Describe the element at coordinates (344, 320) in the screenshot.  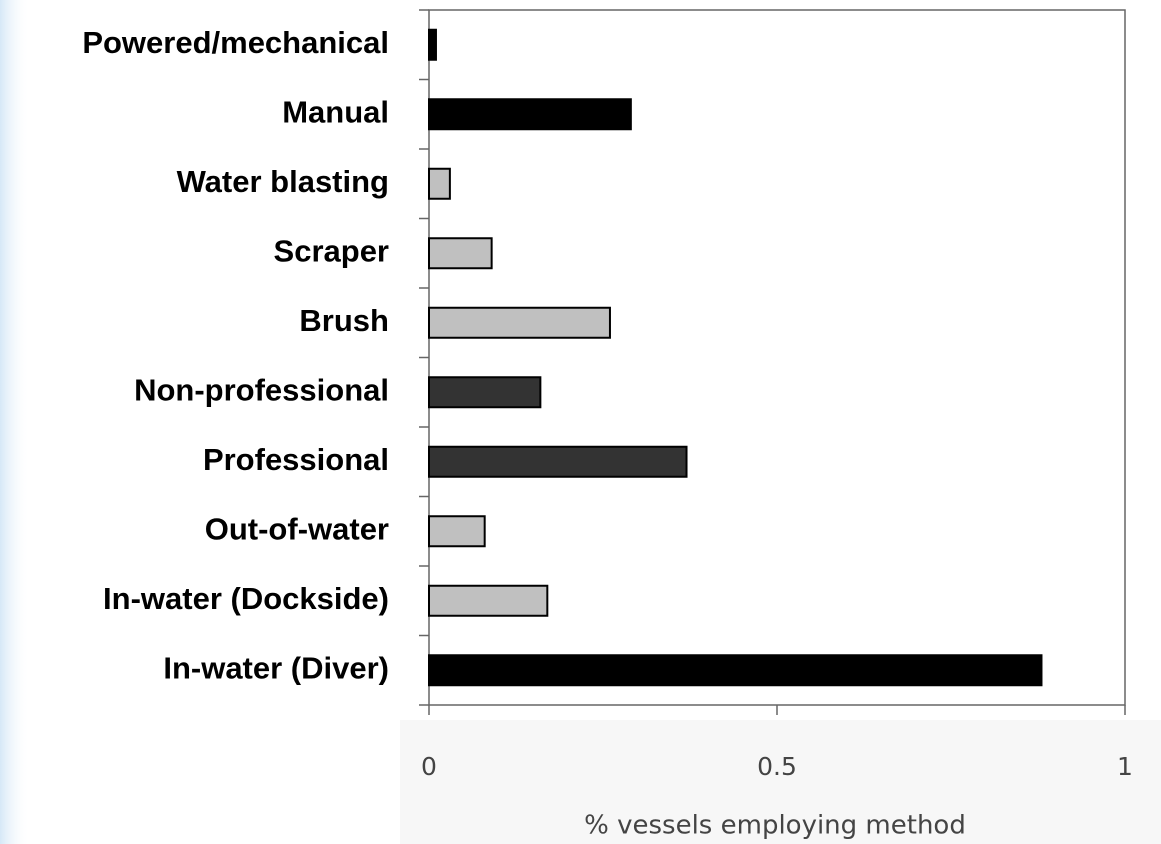
I see `y-tick-label: Brush` at that location.